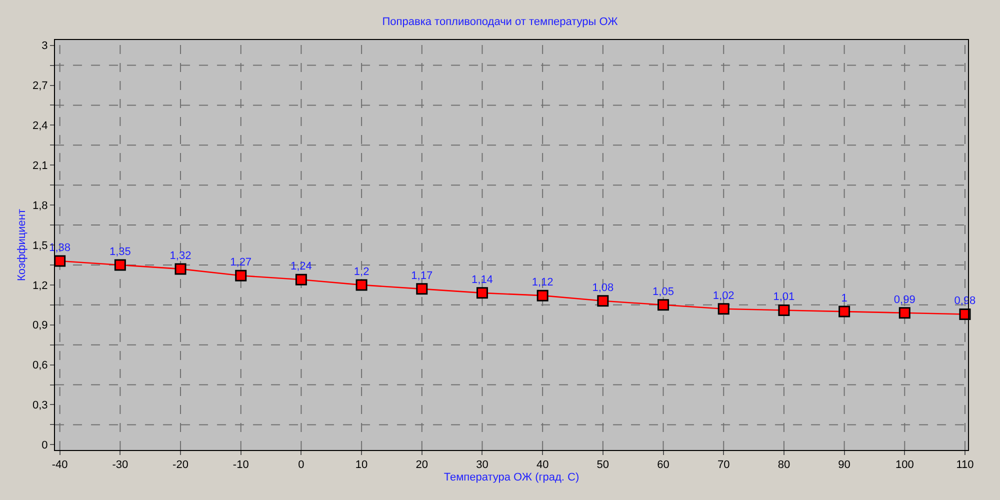 This screenshot has width=1000, height=500. I want to click on x-tick-label: 110, so click(965, 465).